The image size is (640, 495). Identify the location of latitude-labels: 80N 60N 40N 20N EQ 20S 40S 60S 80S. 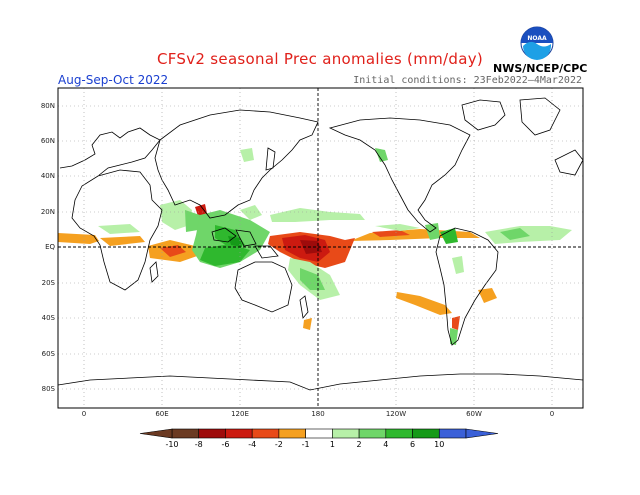
(48, 247).